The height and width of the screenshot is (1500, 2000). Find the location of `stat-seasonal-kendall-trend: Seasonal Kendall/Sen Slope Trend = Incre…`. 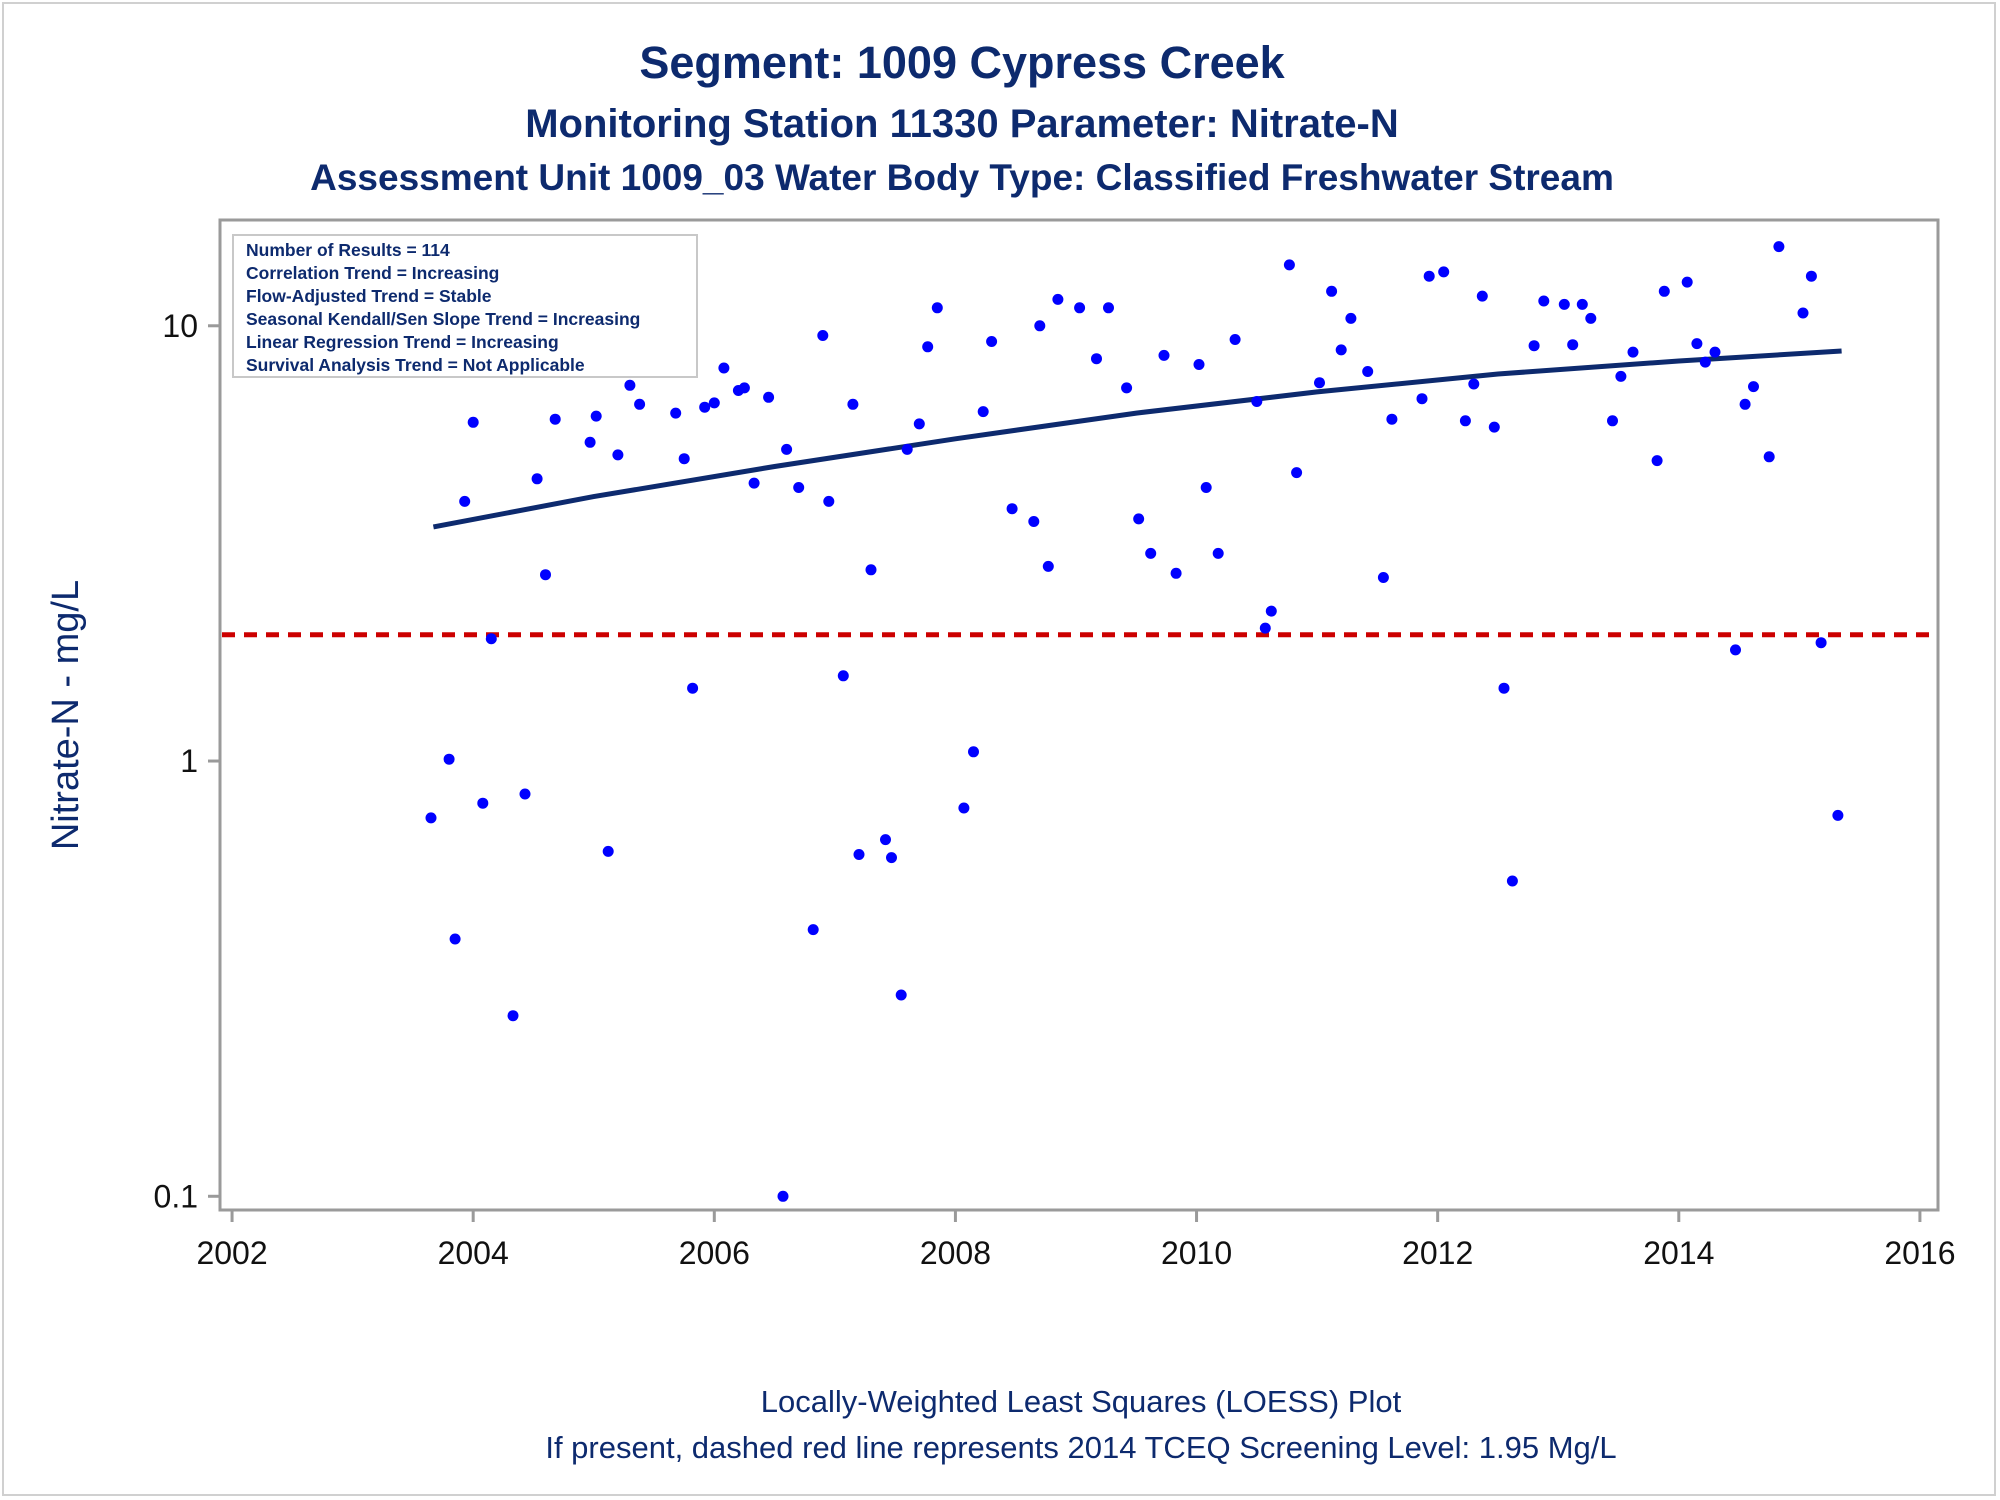

stat-seasonal-kendall-trend: Seasonal Kendall/Sen Slope Trend = Incre… is located at coordinates (443, 319).